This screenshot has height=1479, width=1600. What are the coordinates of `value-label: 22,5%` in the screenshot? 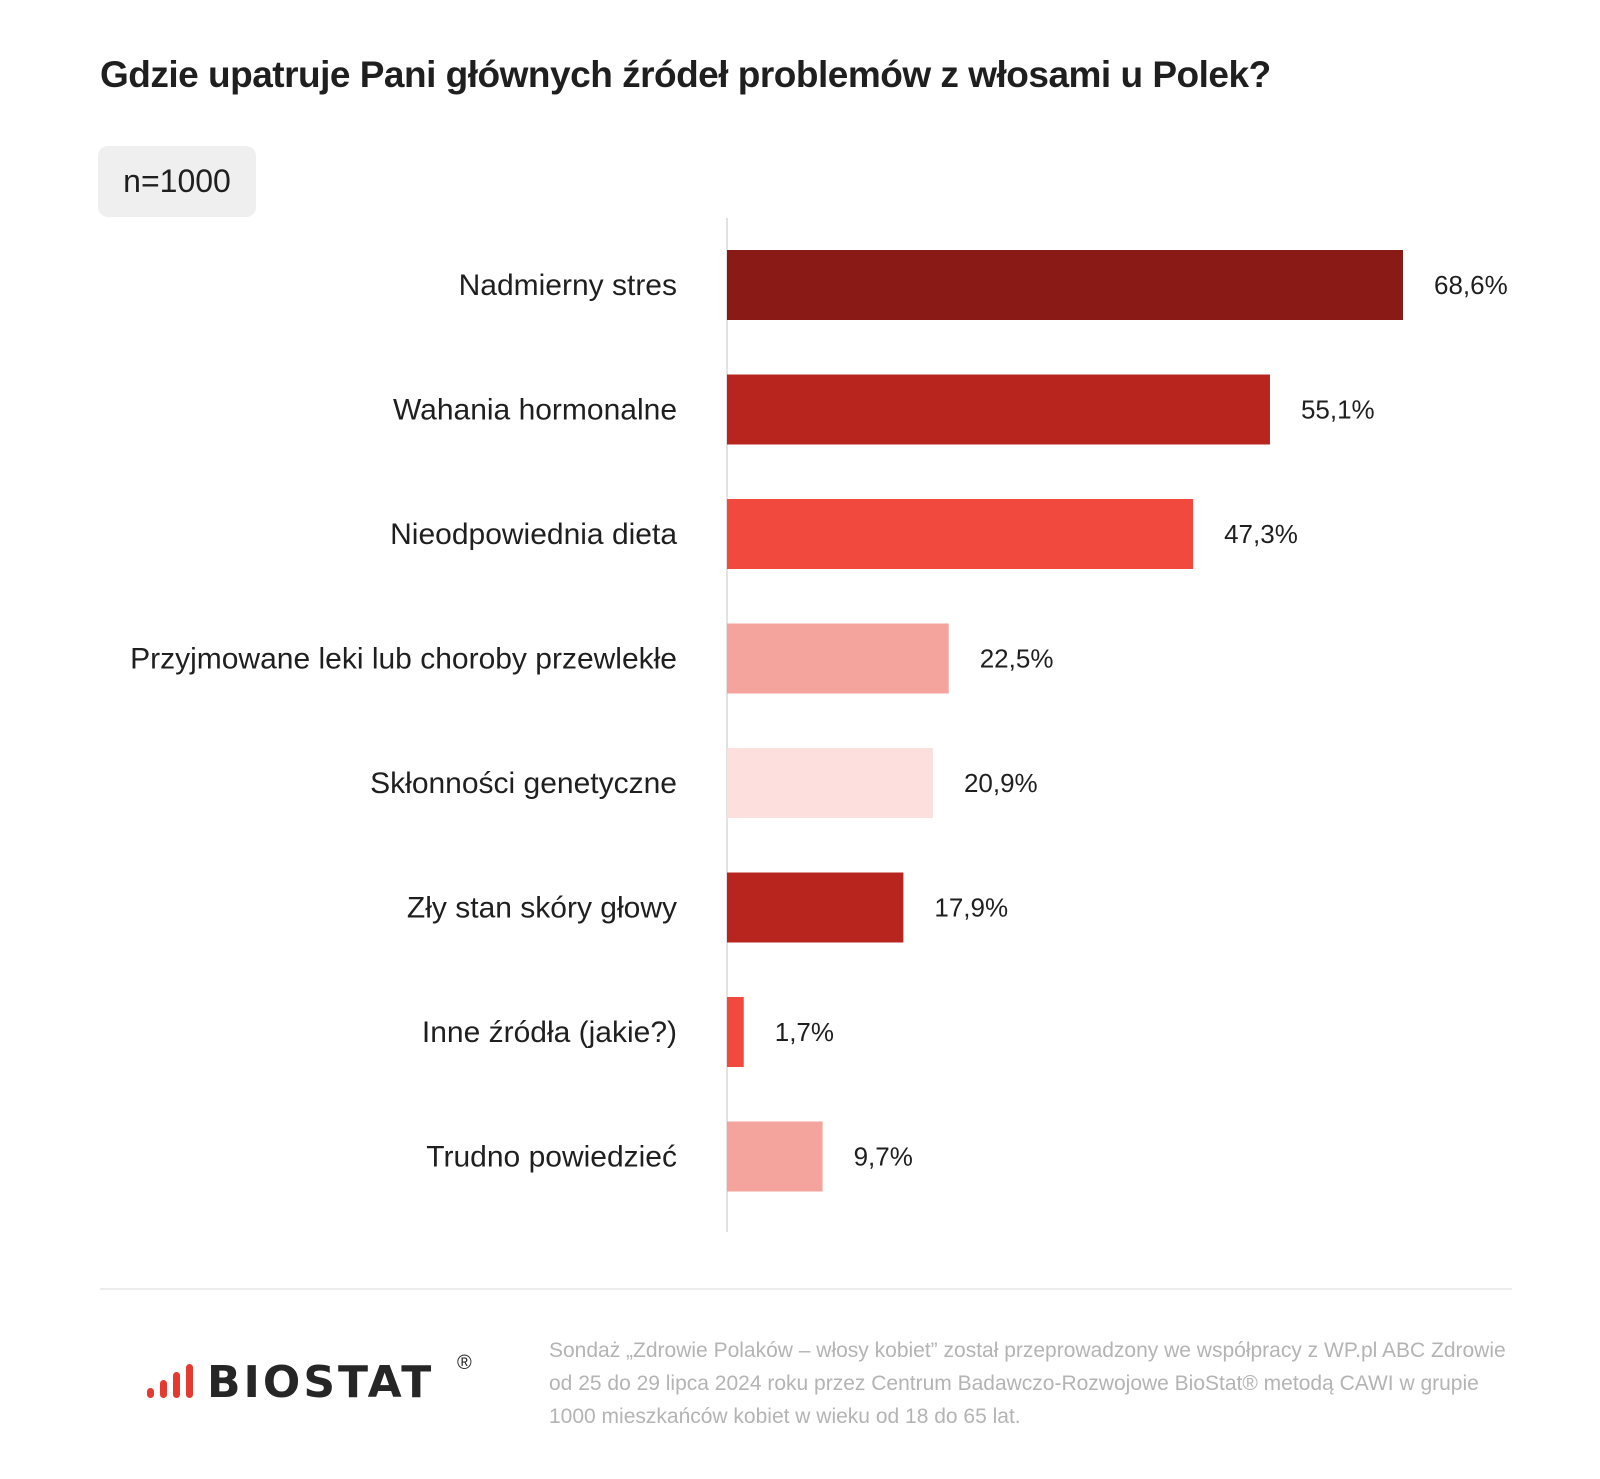 It's located at (1017, 659).